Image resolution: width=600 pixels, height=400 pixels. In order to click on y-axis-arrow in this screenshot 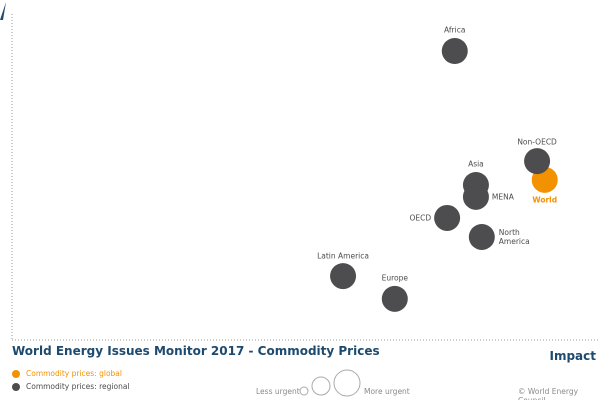, I will do `click(3, 11)`.